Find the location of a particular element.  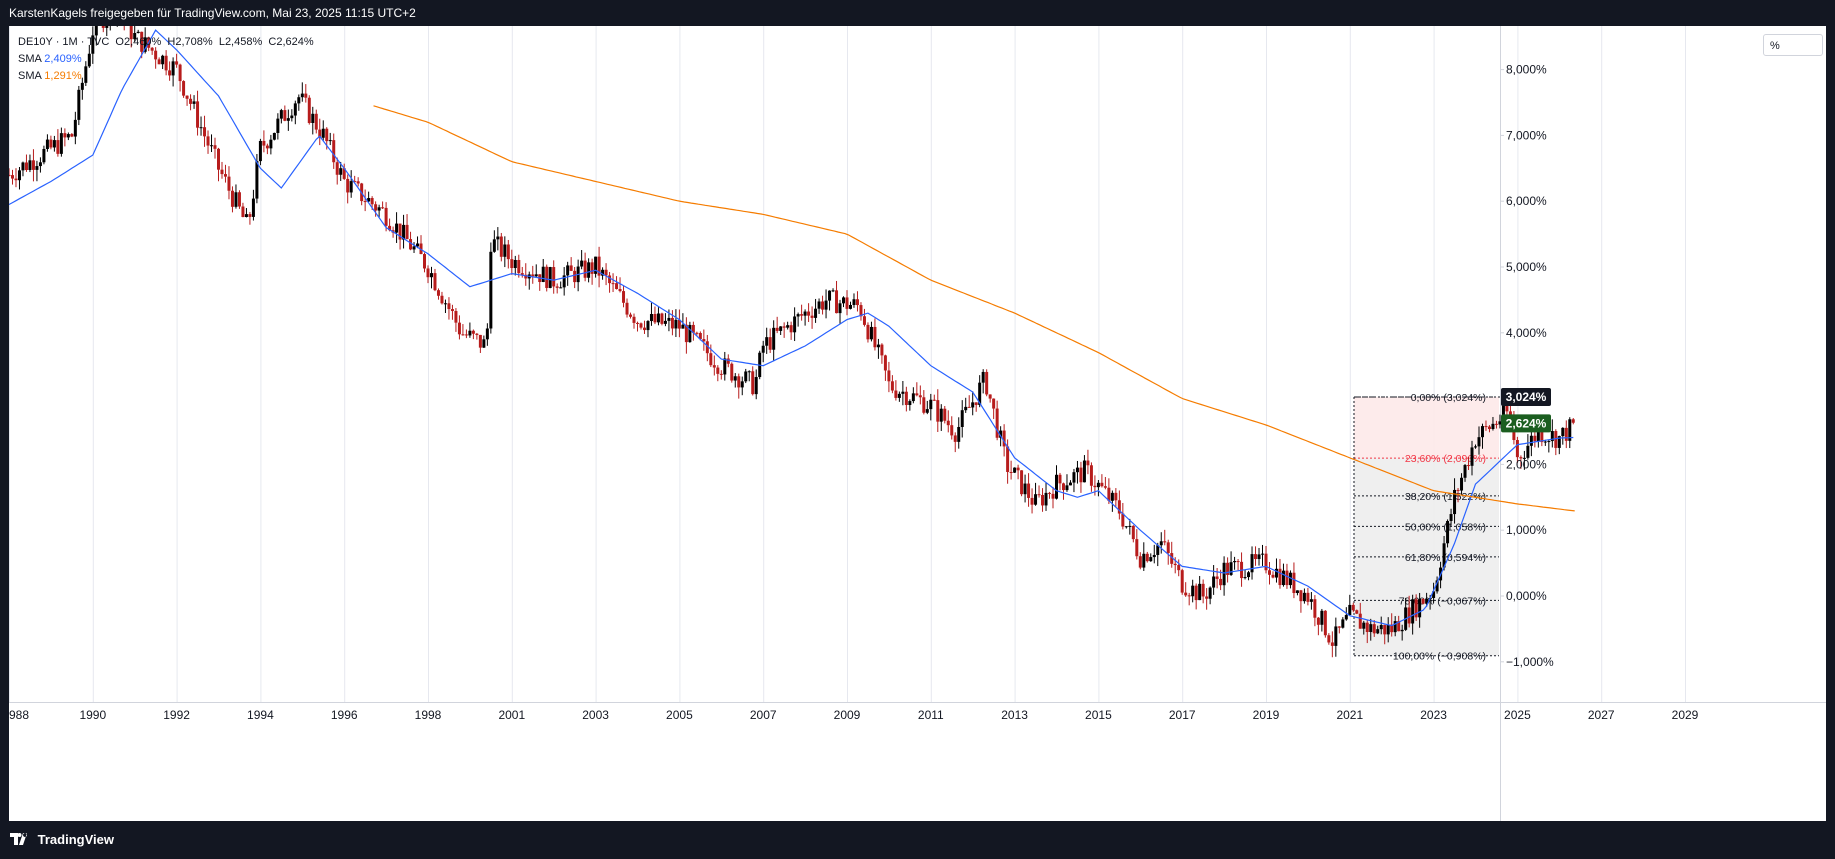

footer-bar: TradingView is located at coordinates (917, 839).